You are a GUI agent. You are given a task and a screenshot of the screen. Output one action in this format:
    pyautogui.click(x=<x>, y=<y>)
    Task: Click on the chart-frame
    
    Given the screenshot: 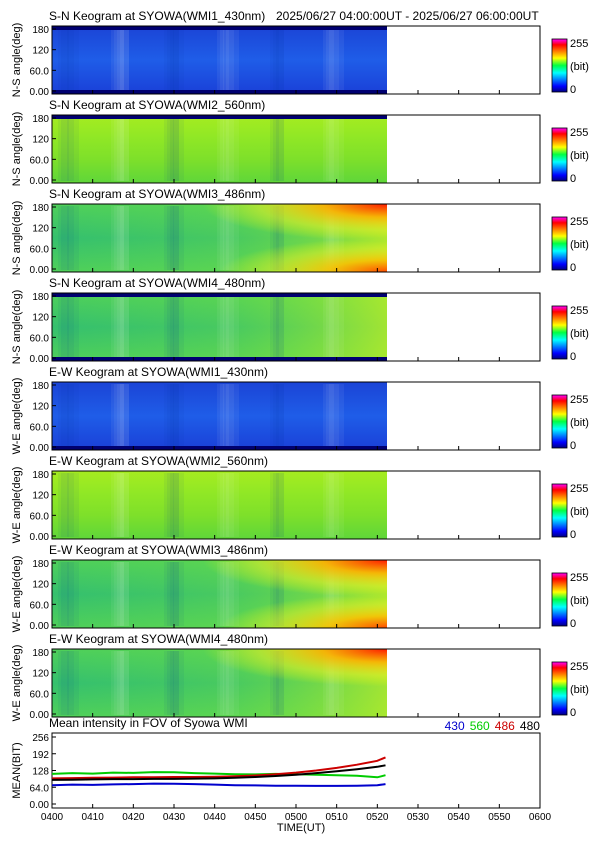 What is the action you would take?
    pyautogui.click(x=296, y=770)
    